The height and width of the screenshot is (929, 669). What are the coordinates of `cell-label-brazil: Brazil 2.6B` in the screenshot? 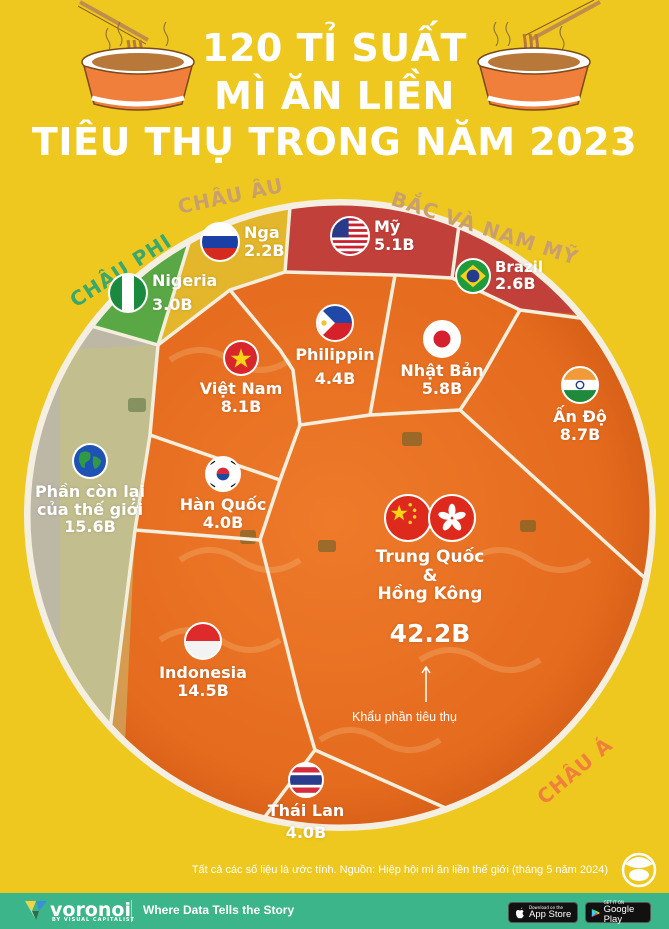 It's located at (499, 276).